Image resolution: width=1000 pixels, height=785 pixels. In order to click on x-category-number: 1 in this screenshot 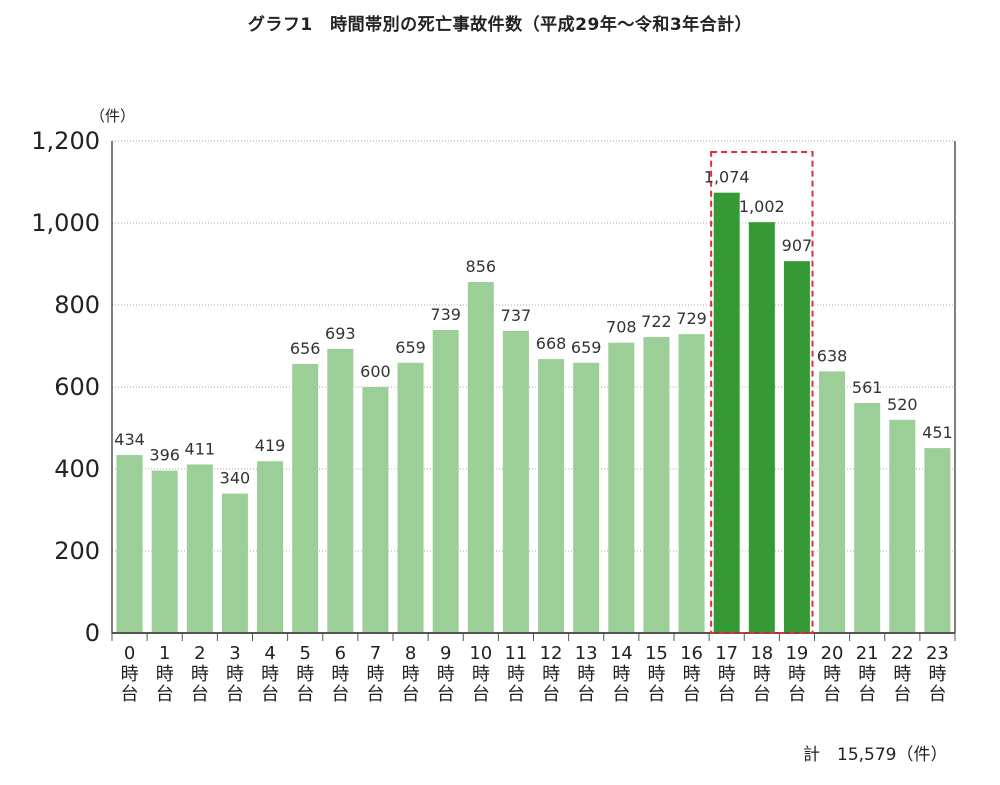, I will do `click(164, 653)`.